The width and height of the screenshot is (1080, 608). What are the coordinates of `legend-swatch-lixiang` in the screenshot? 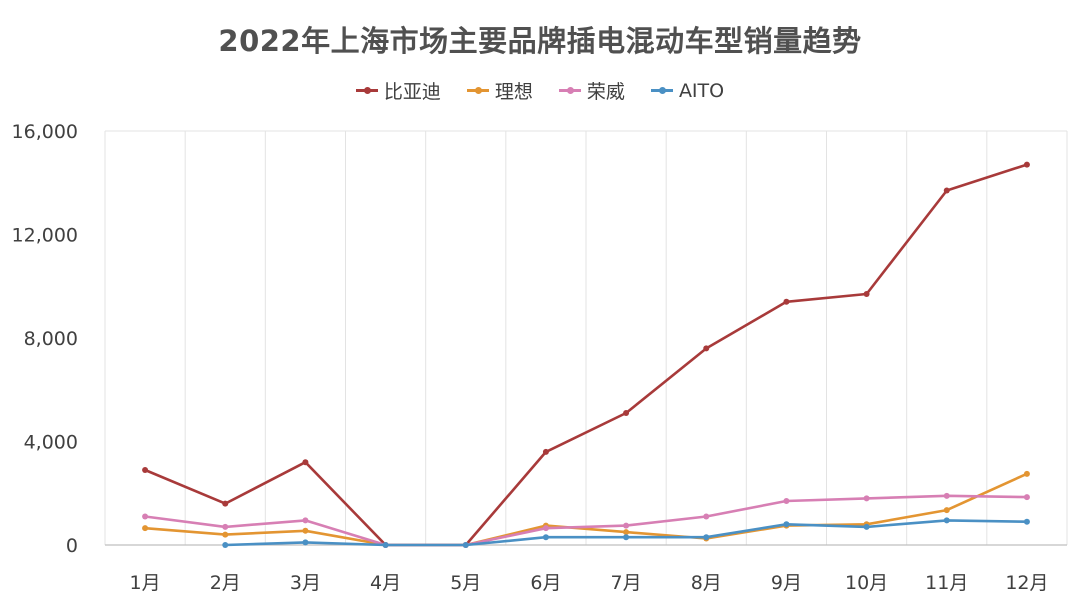 It's located at (477, 90).